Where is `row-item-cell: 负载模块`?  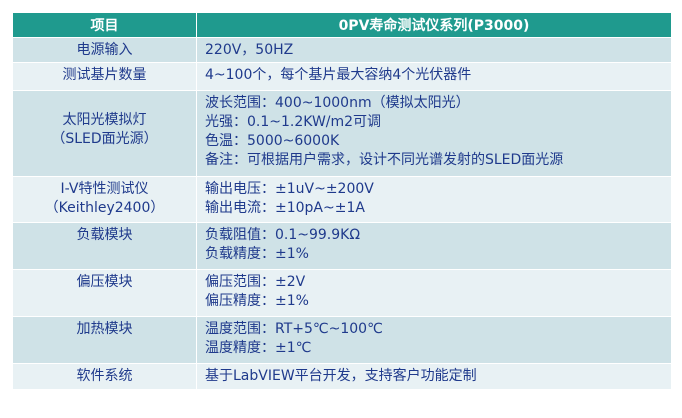 row-item-cell: 负载模块 is located at coordinates (104, 246).